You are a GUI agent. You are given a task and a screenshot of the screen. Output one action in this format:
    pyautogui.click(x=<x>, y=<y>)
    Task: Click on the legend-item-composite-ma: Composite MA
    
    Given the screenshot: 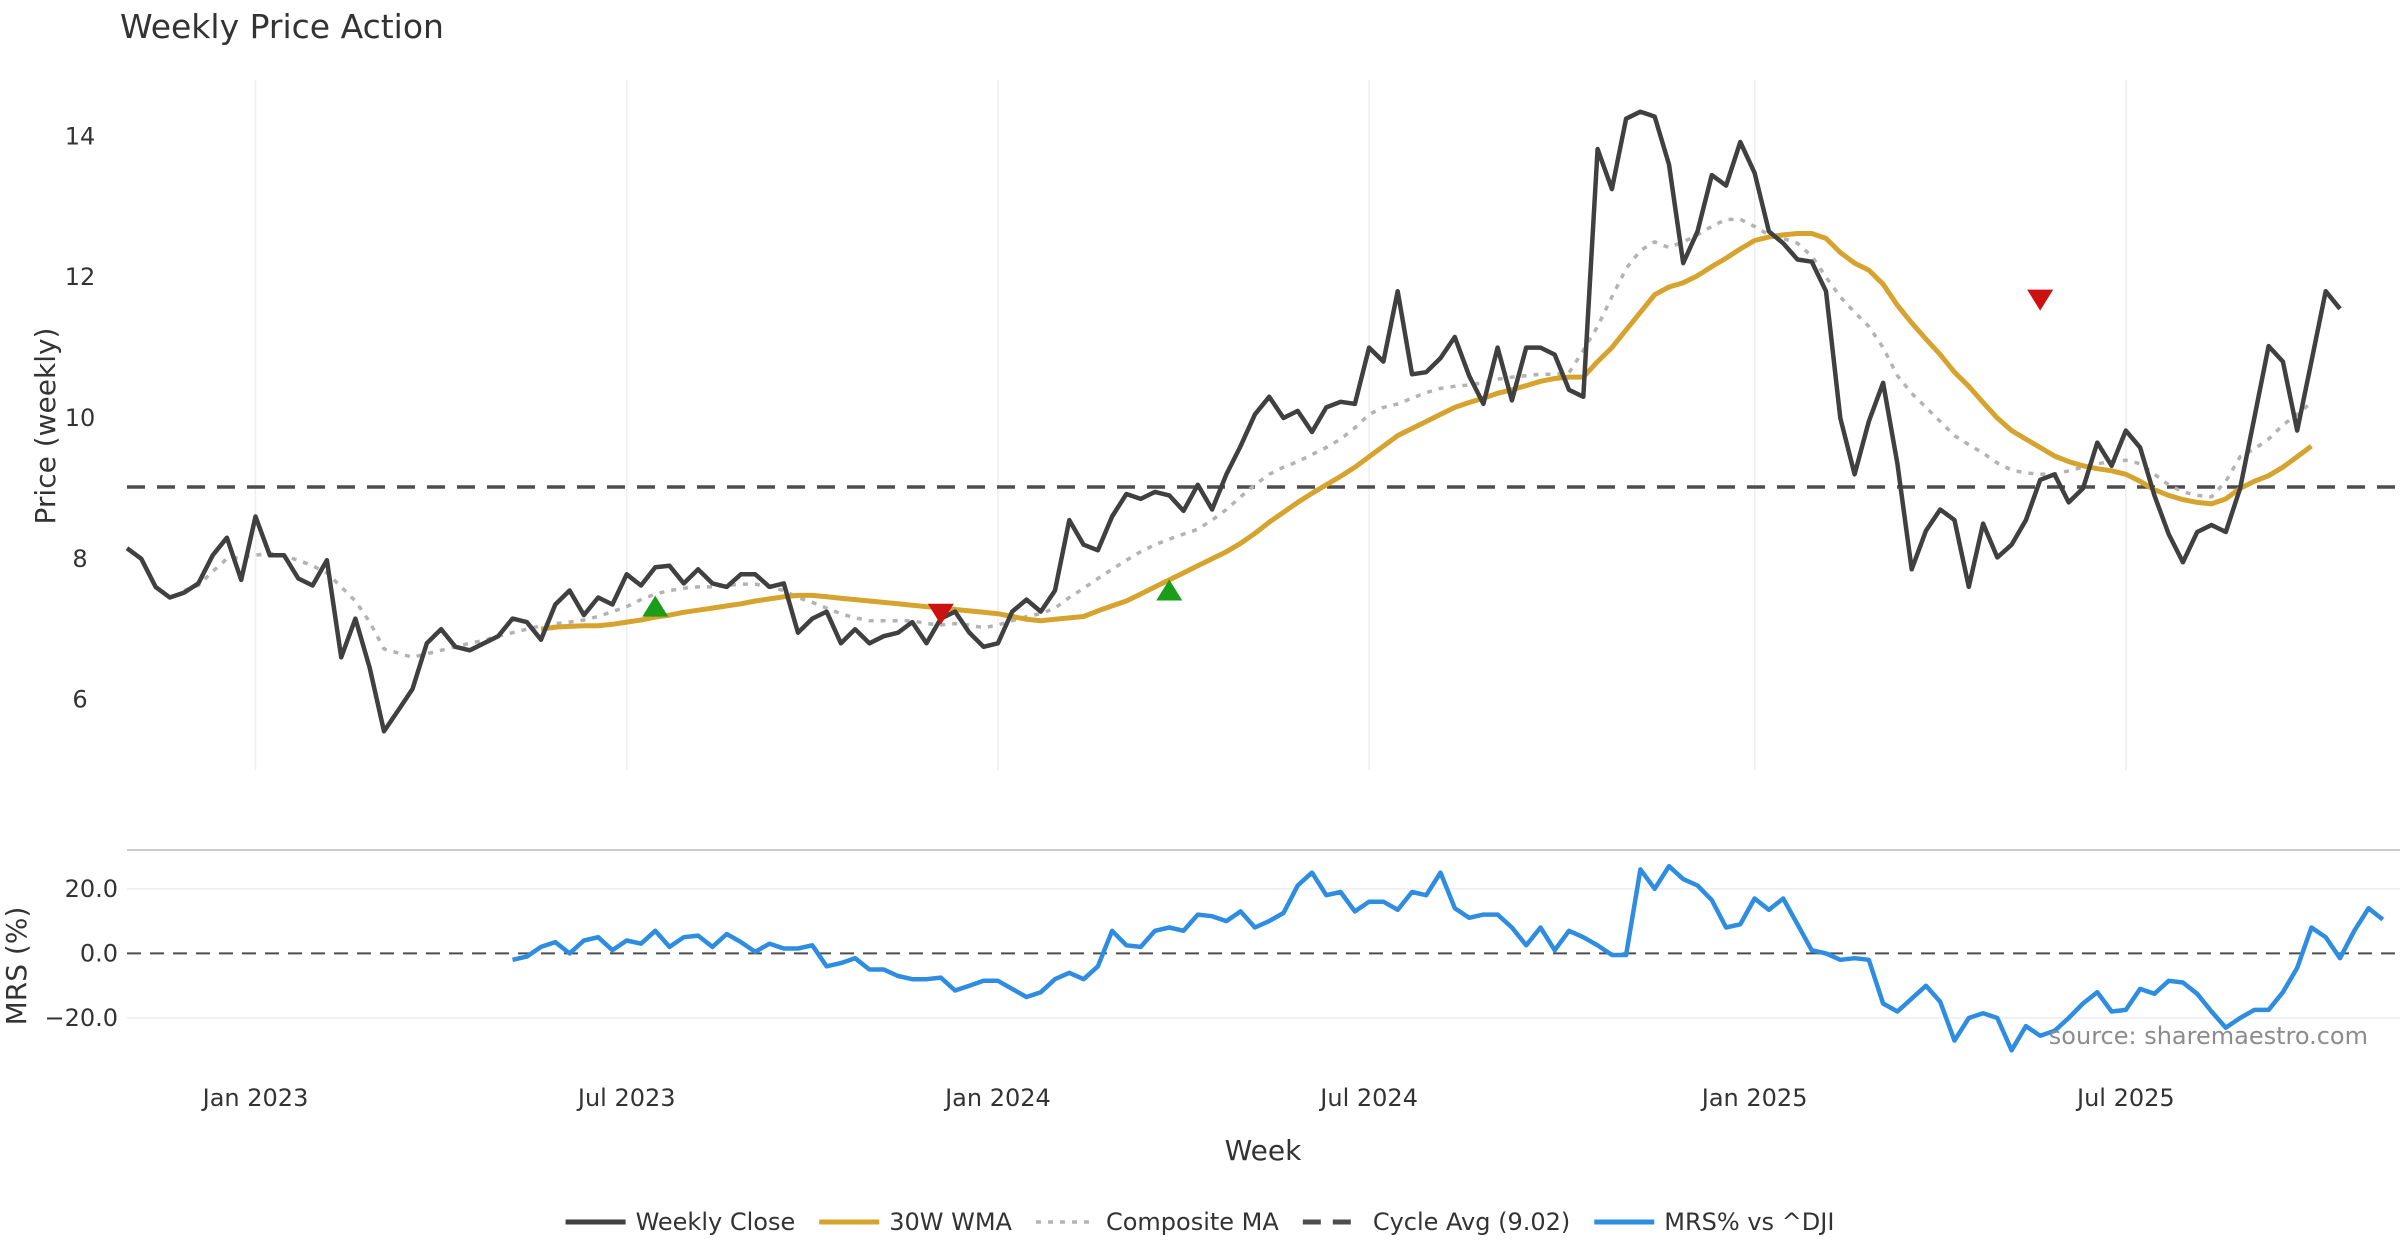 What is the action you would take?
    pyautogui.click(x=1157, y=1222)
    